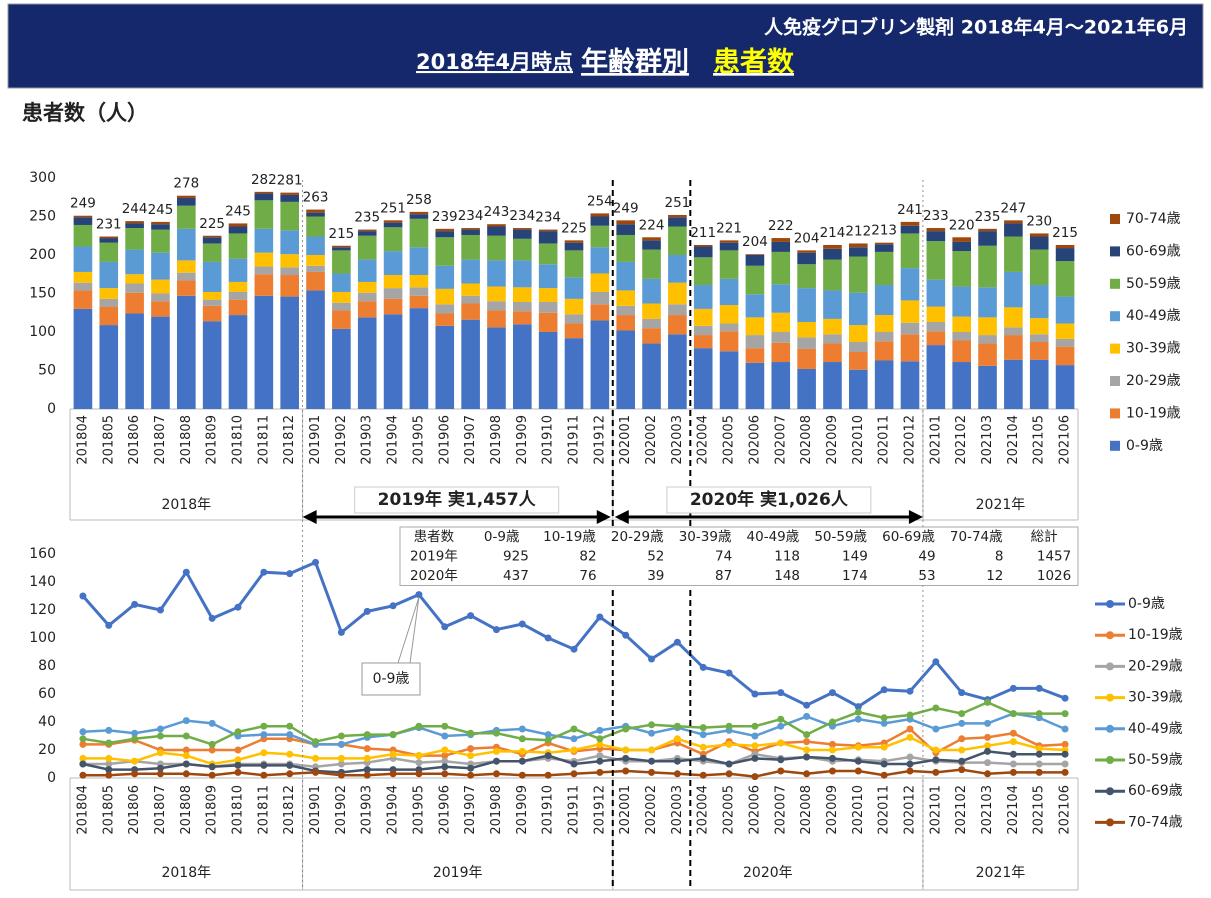 This screenshot has height=898, width=1211. What do you see at coordinates (42, 255) in the screenshot?
I see `y-tick-label: 200` at bounding box center [42, 255].